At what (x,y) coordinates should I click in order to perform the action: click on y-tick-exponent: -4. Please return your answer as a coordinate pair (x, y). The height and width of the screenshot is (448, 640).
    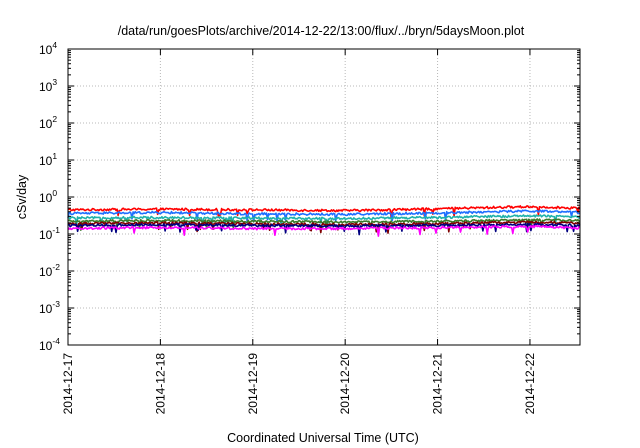
    Looking at the image, I should click on (56, 341).